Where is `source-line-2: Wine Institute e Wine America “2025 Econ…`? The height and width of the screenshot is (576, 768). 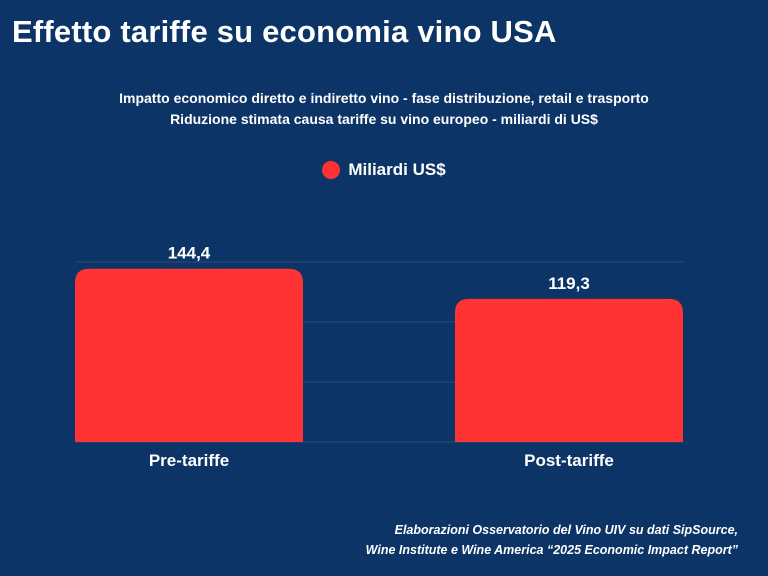 source-line-2: Wine Institute e Wine America “2025 Econ… is located at coordinates (551, 550).